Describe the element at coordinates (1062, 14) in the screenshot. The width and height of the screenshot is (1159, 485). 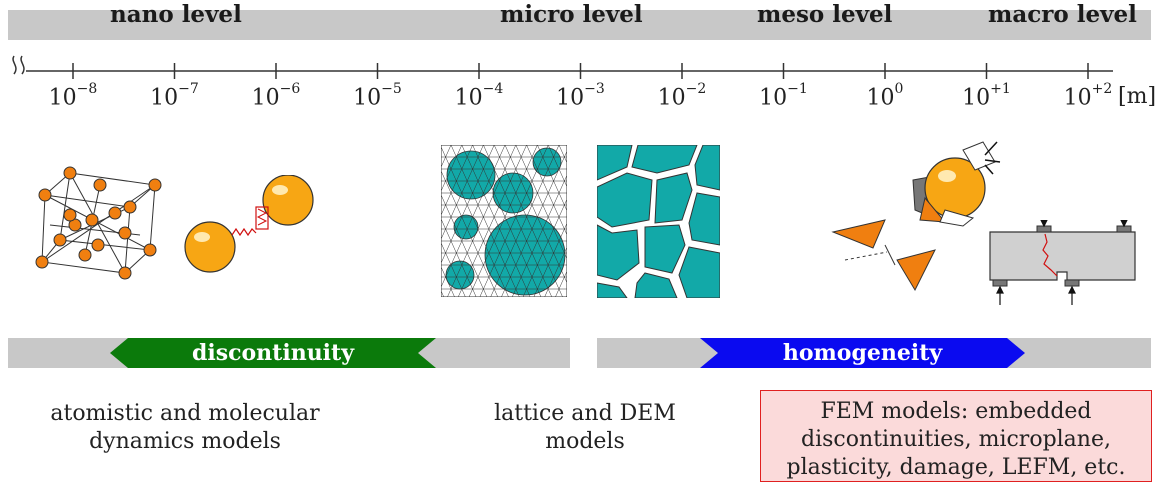
I see `macro-level-label: macro level` at that location.